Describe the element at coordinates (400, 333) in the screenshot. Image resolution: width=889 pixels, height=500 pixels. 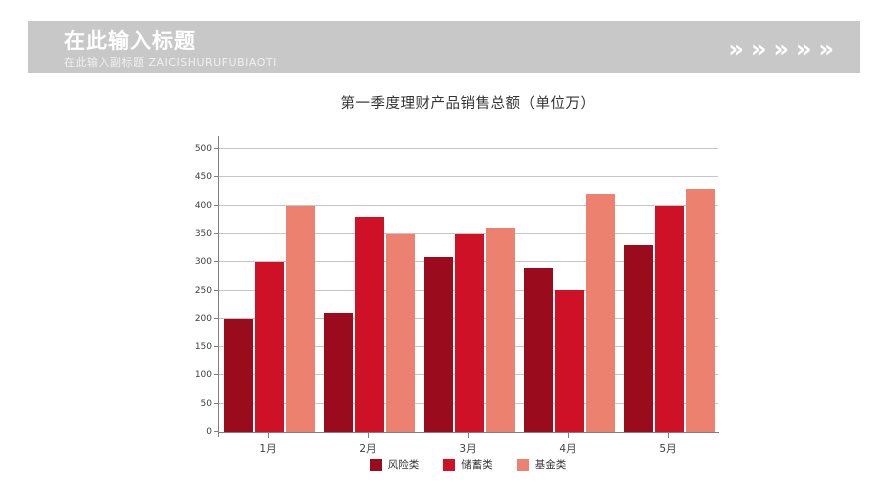
I see `bar-基金类-2月` at that location.